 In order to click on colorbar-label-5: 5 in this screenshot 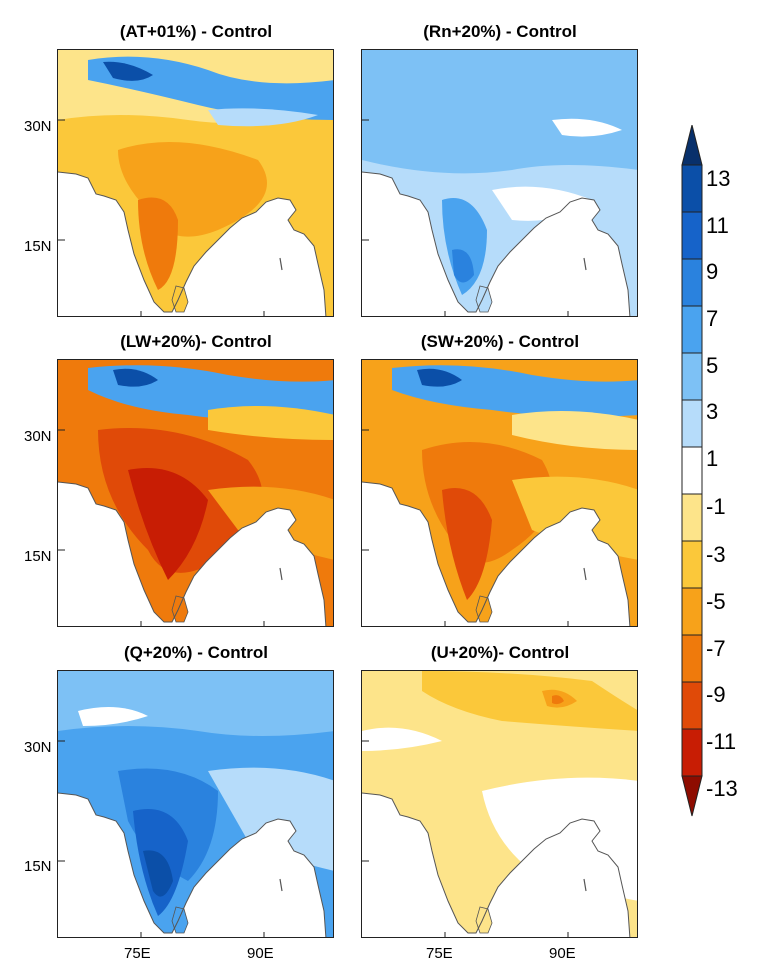, I will do `click(712, 365)`.